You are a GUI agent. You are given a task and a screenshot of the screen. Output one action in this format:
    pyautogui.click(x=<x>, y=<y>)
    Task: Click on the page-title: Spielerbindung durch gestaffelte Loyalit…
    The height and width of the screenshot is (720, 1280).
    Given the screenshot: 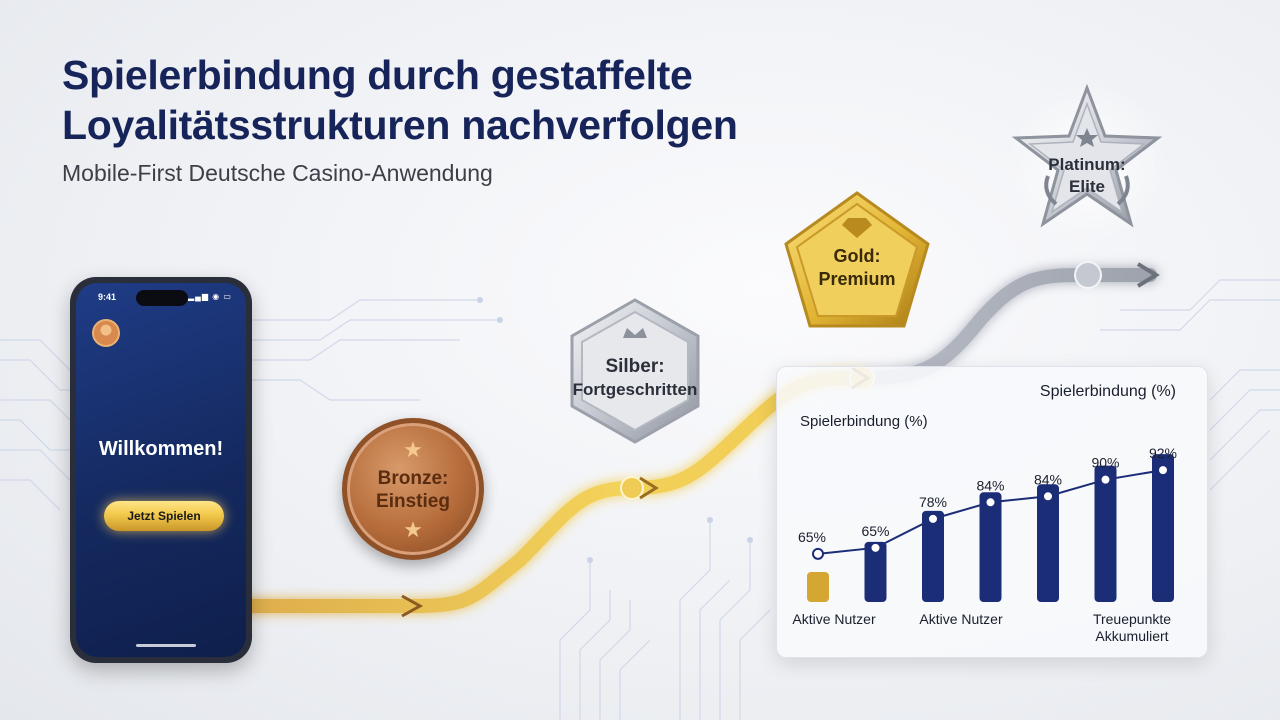 What is the action you would take?
    pyautogui.click(x=472, y=100)
    